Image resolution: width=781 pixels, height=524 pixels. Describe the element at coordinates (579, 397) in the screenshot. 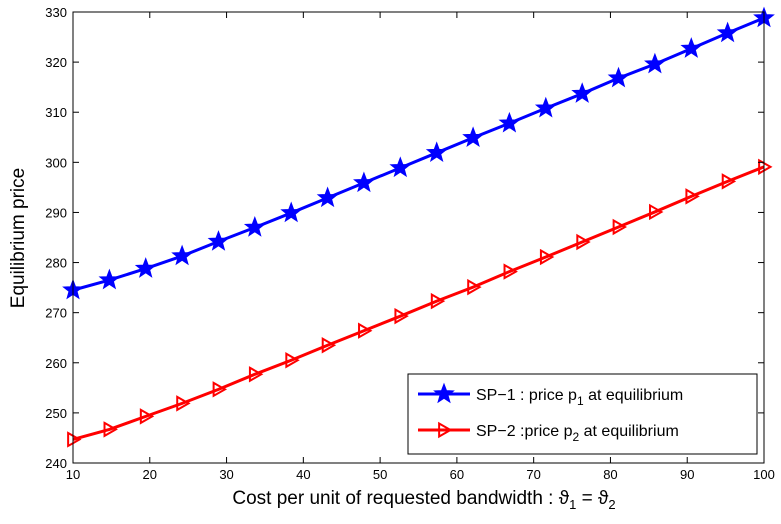

I see `legend-label-sp1: SP−1 : price p1 at equilibrium` at that location.